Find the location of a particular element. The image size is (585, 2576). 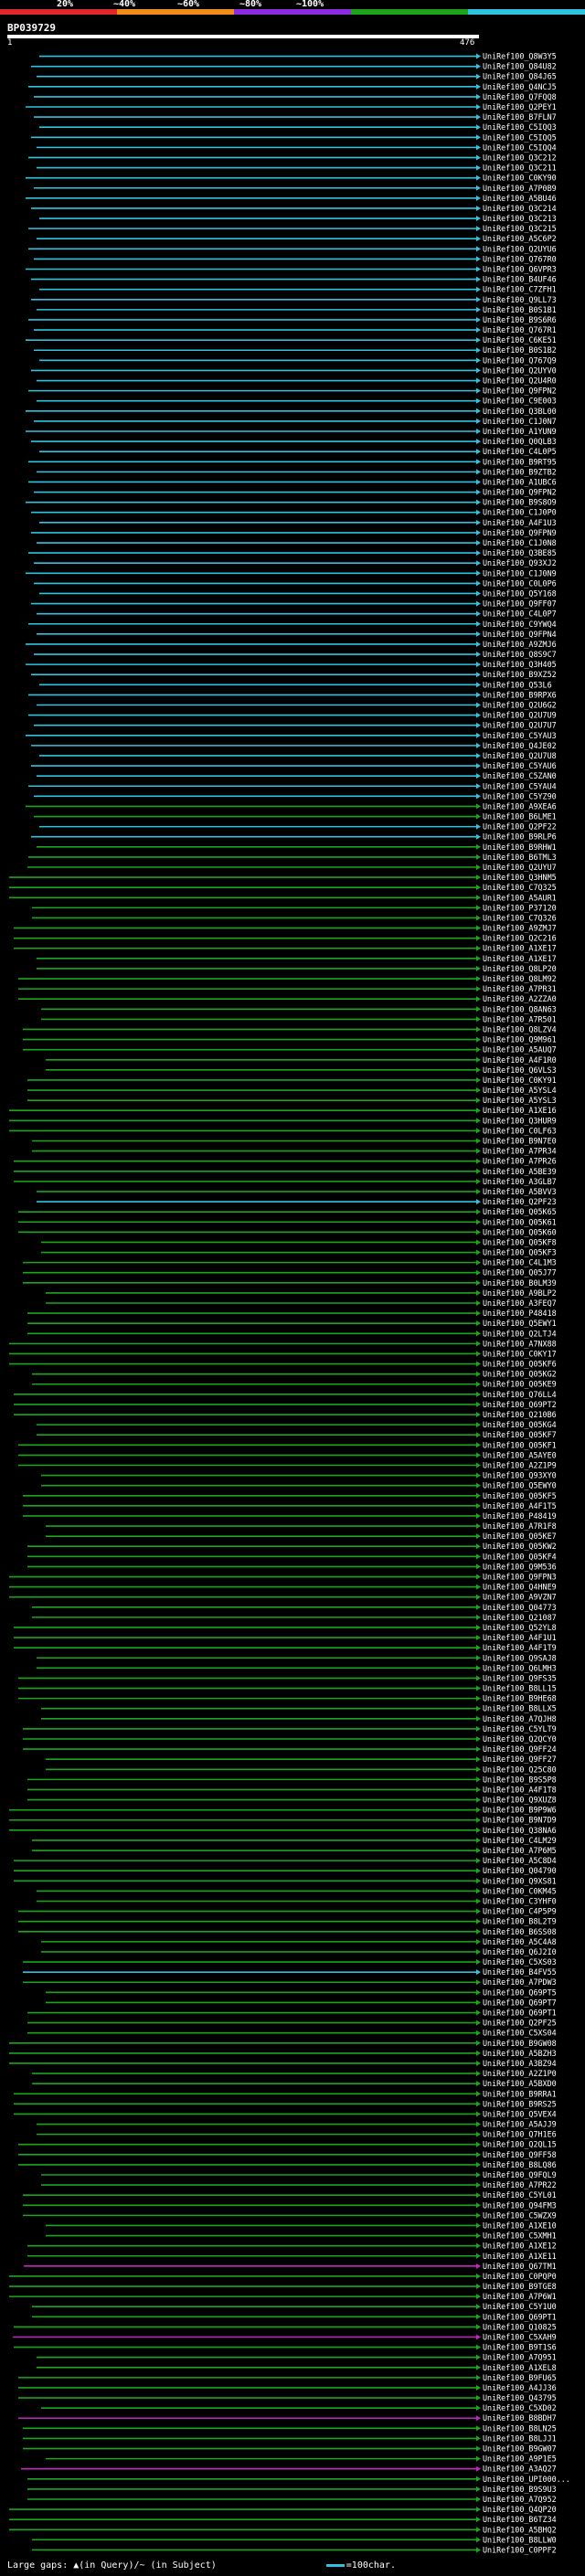

hit-row: UniRef100_A7Q951 is located at coordinates (297, 2357).